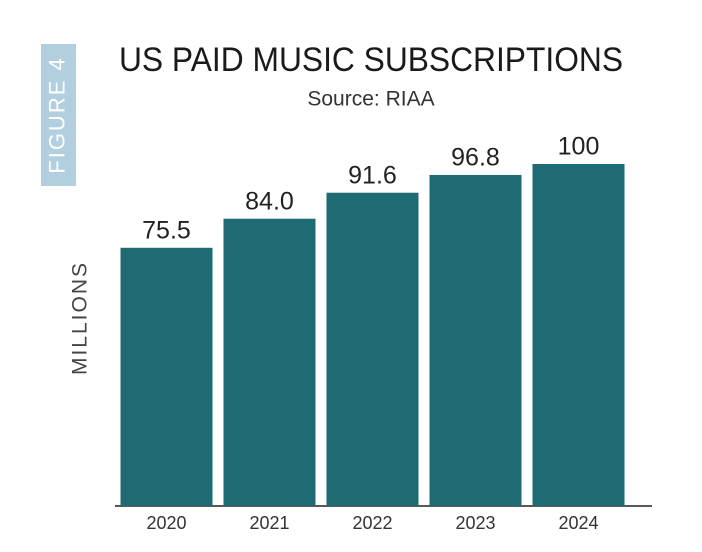  Describe the element at coordinates (166, 523) in the screenshot. I see `x-tick-label: 2020` at that location.